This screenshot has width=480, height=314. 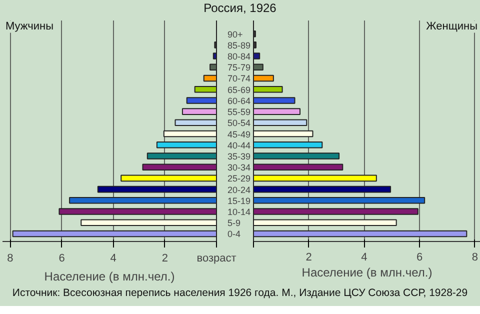 I want to click on y-tick-label: 35-39, so click(x=239, y=156).